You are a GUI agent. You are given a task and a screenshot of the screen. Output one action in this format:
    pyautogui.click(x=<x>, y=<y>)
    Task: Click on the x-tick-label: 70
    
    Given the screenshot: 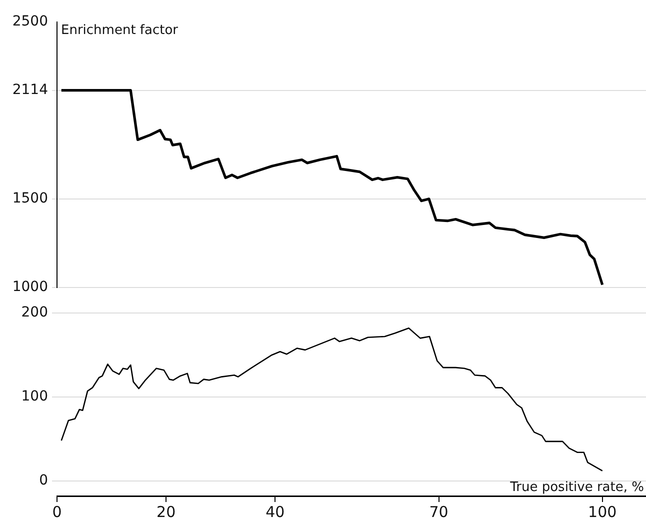 What is the action you would take?
    pyautogui.click(x=438, y=511)
    